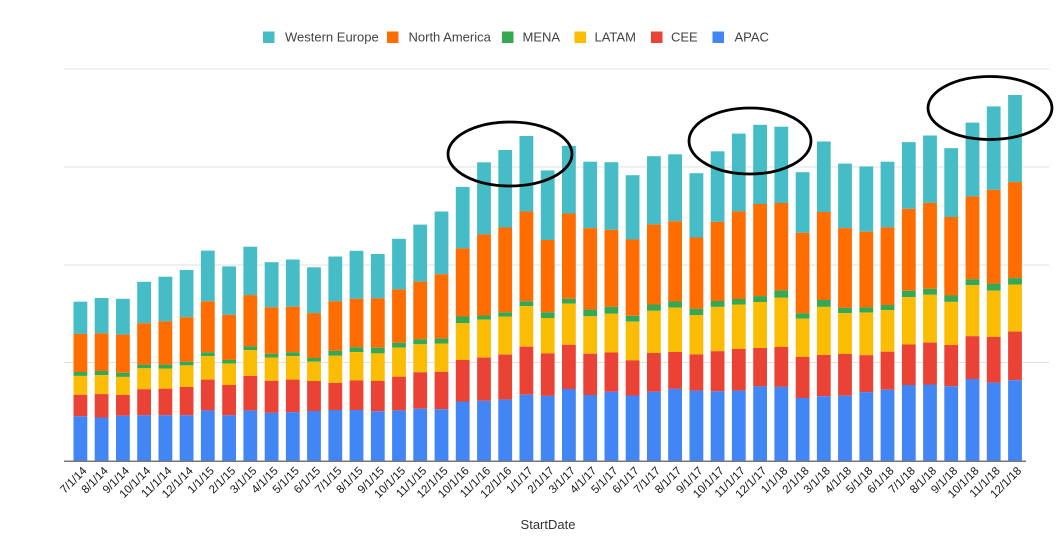 The height and width of the screenshot is (546, 1057). I want to click on svg-text: LATAM, so click(615, 37).